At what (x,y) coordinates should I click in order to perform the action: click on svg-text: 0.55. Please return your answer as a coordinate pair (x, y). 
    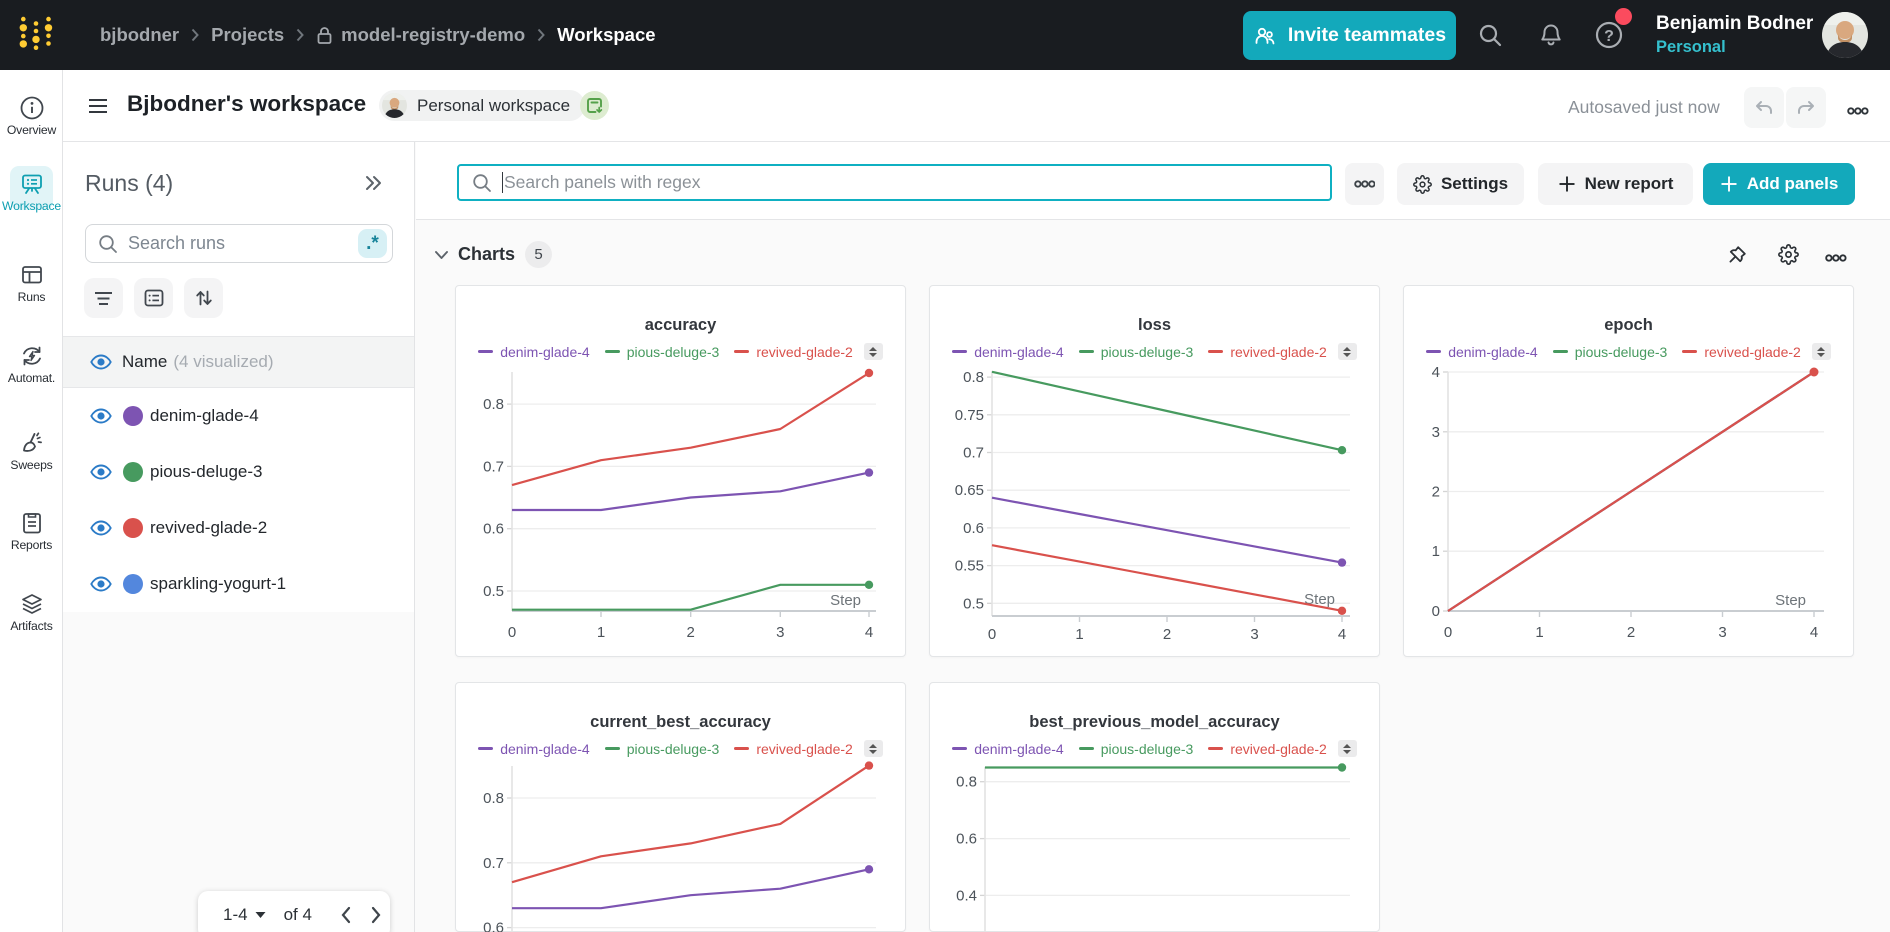
    Looking at the image, I should click on (969, 566).